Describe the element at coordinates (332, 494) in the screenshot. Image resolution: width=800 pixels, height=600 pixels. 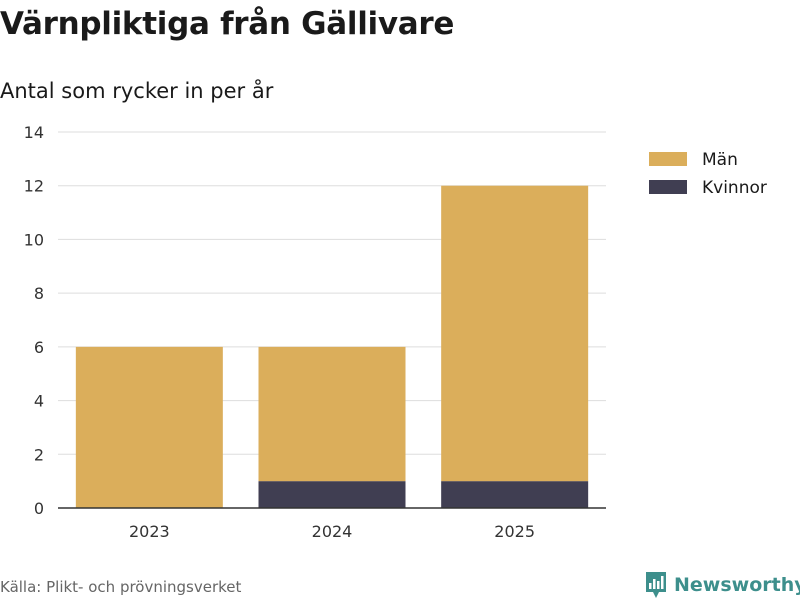
I see `bar-kvinnor-2024` at that location.